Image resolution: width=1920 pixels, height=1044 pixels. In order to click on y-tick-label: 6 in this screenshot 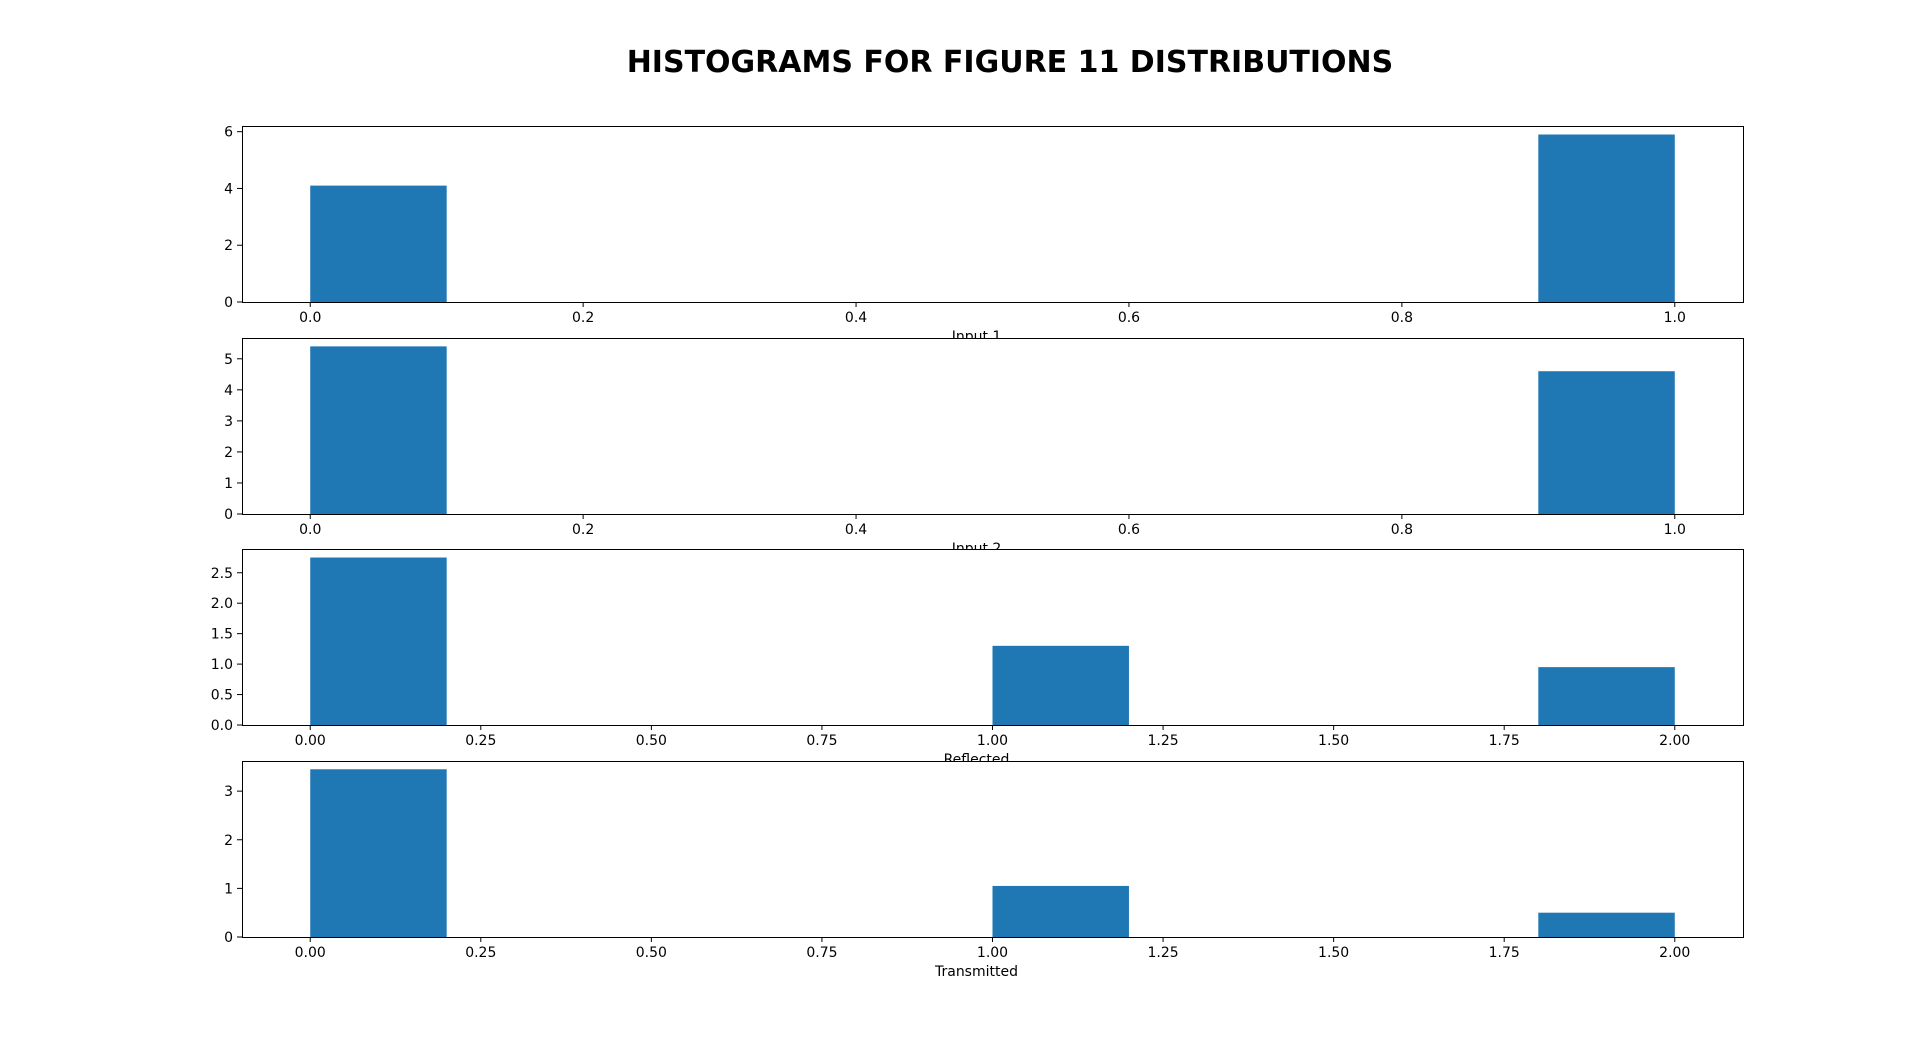, I will do `click(228, 133)`.